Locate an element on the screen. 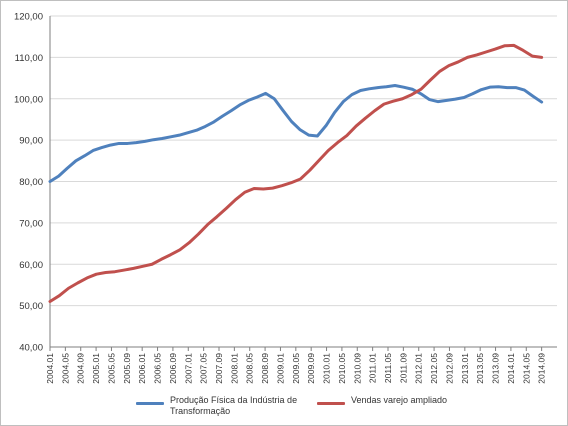 This screenshot has height=426, width=568. x-tick-label: 2009.05 is located at coordinates (296, 368).